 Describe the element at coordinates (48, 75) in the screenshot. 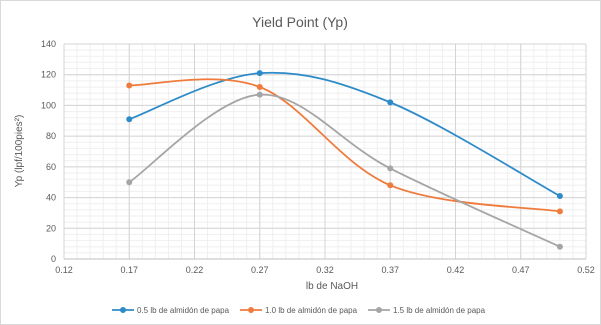

I see `y-tick-label: 120` at that location.